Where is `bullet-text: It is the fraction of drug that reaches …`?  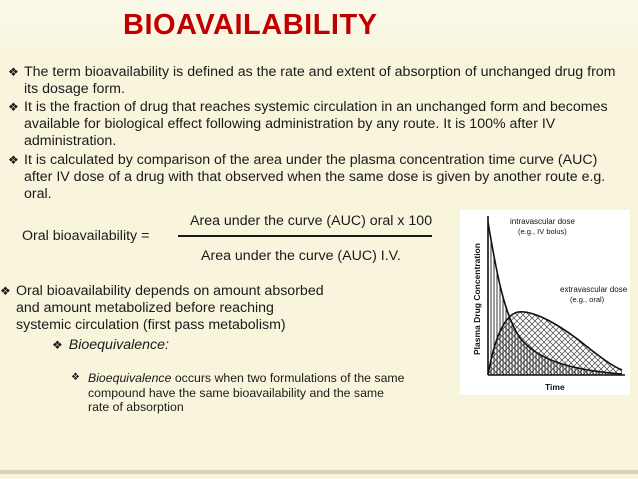
bullet-text: It is the fraction of drug that reaches … is located at coordinates (316, 124).